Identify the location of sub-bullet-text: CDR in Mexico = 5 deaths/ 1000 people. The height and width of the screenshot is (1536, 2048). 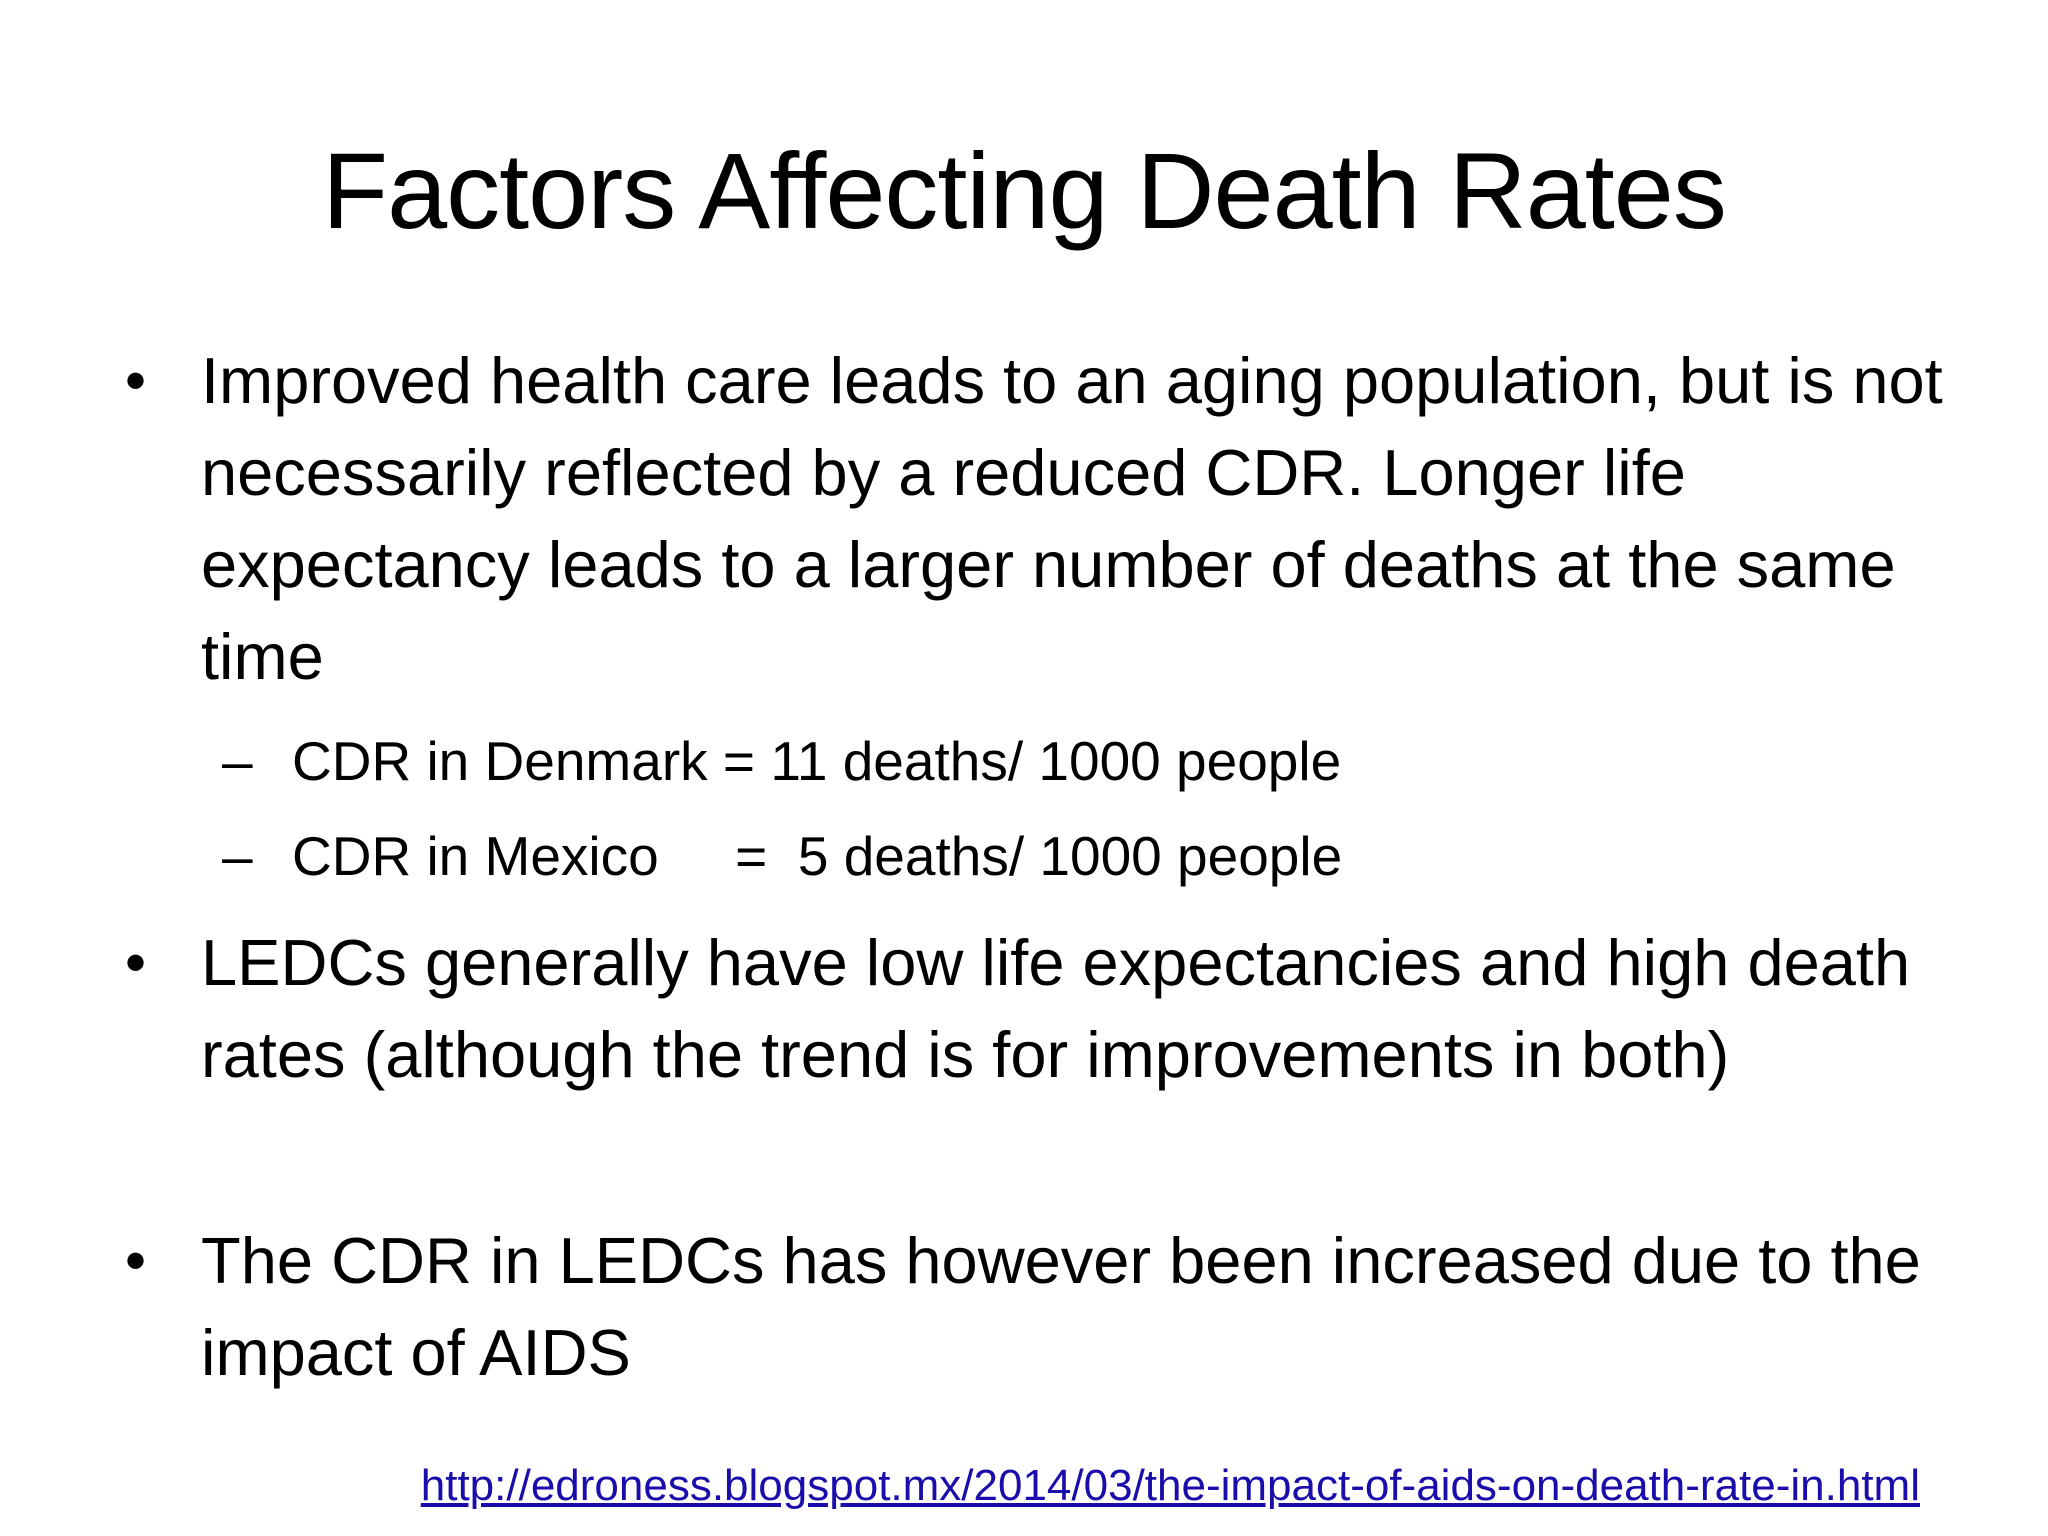
(817, 856).